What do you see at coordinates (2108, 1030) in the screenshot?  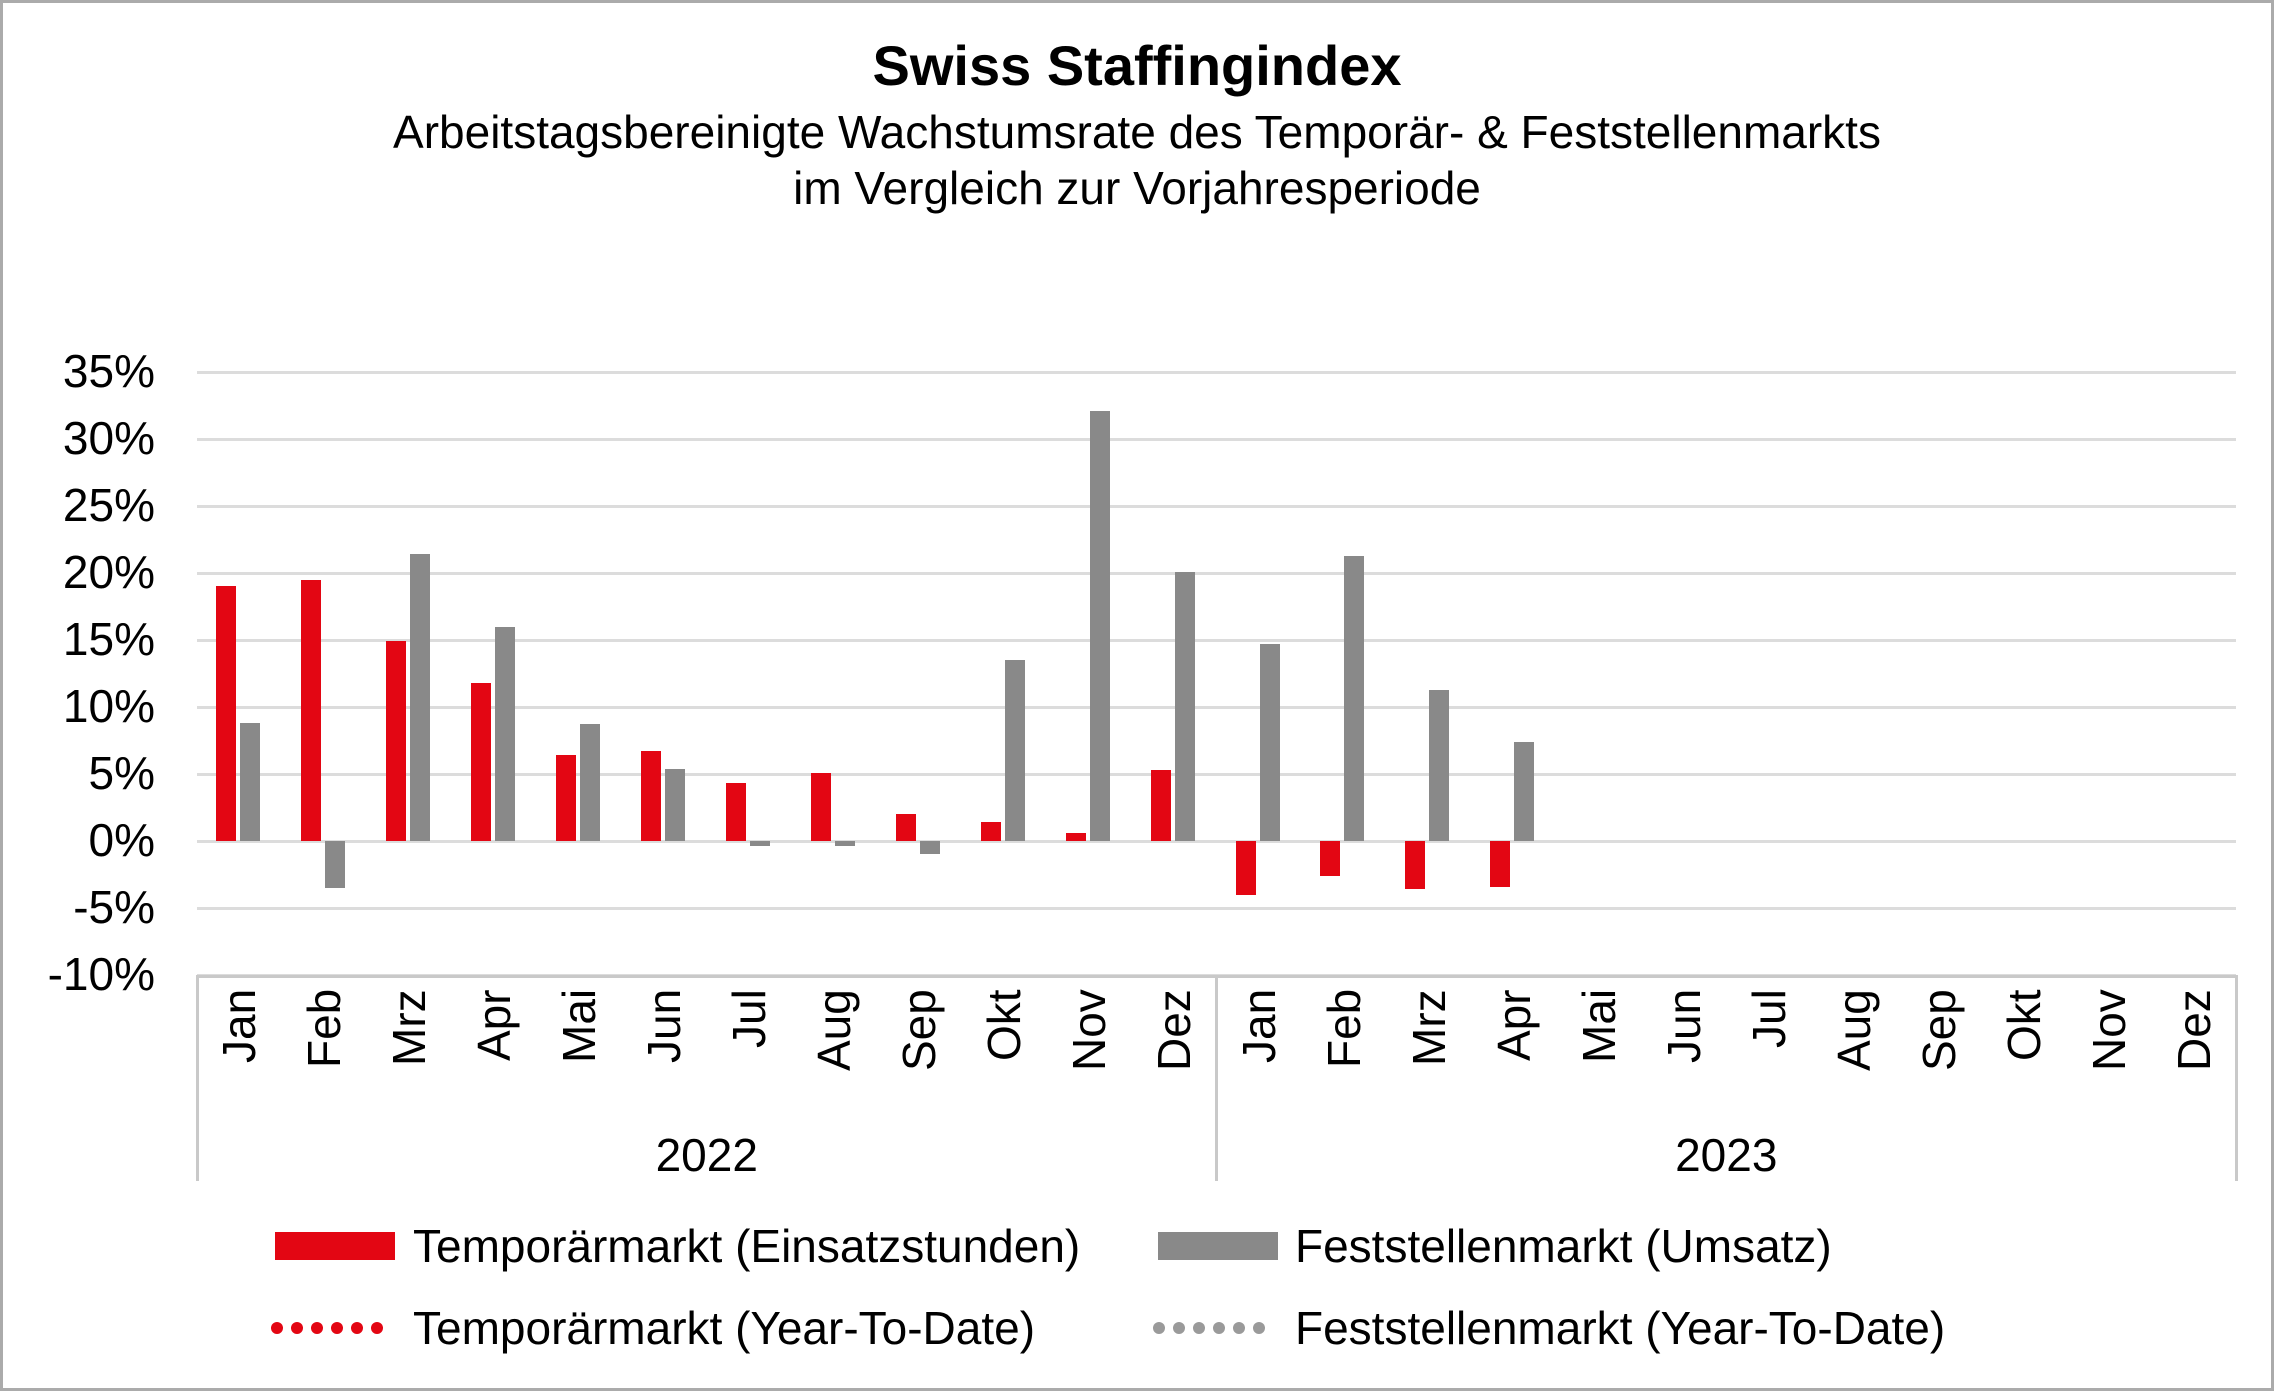 I see `month-label-Nov-2023: Nov` at bounding box center [2108, 1030].